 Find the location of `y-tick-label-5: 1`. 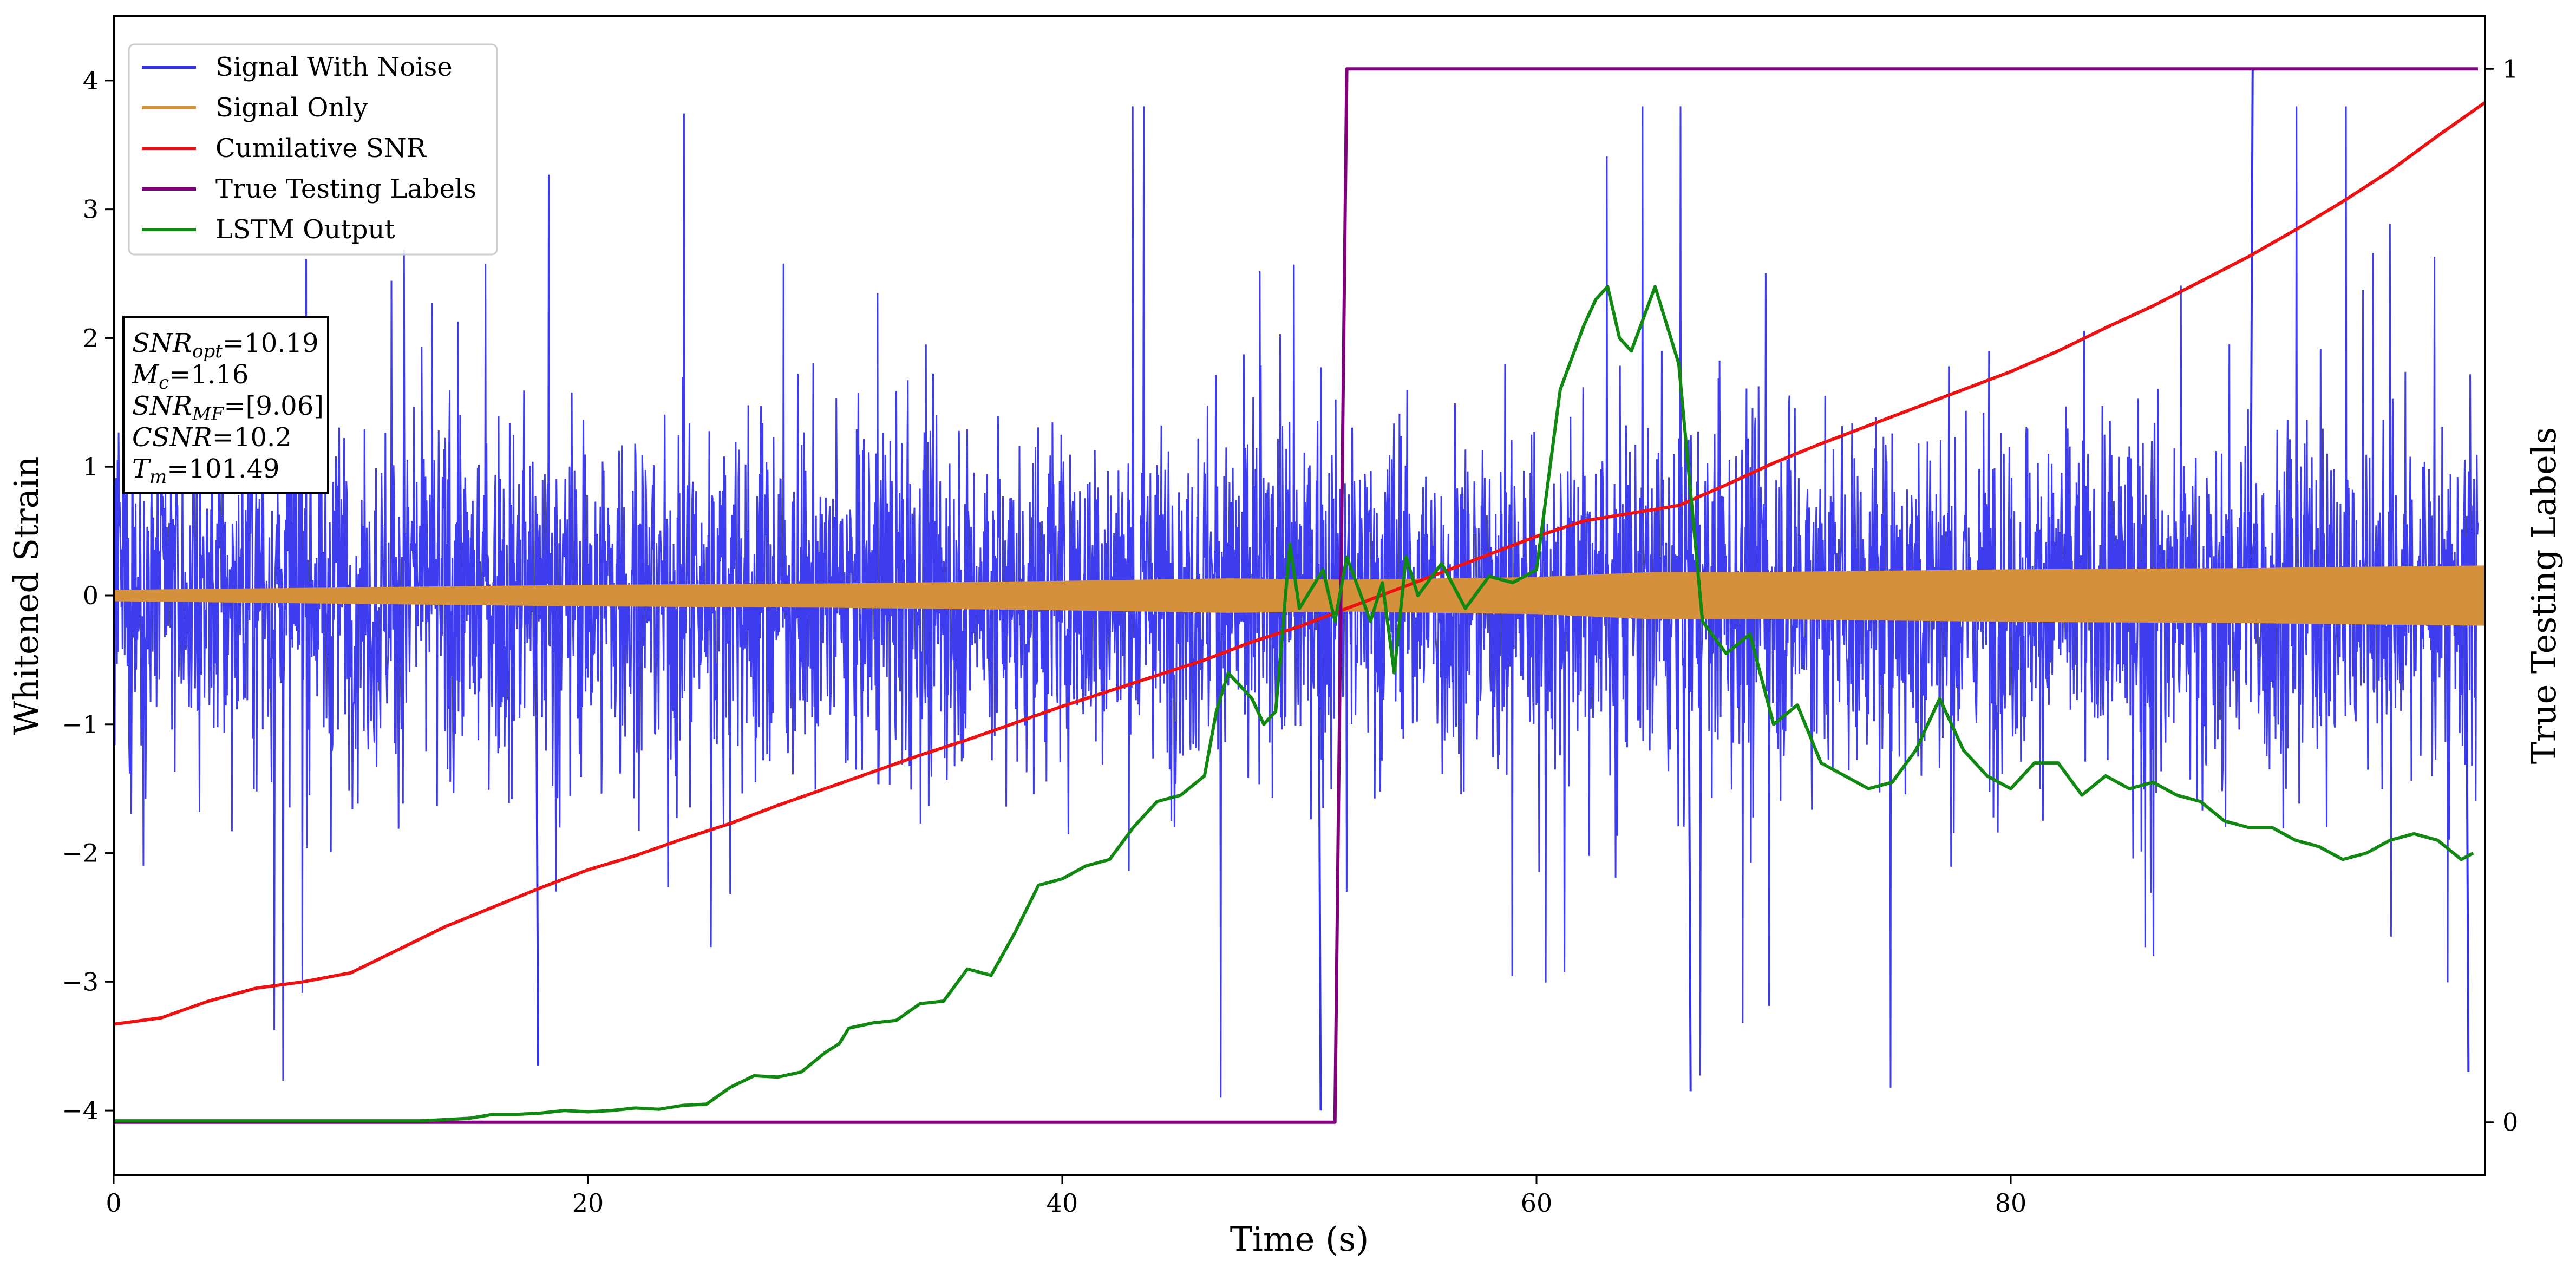

y-tick-label-5: 1 is located at coordinates (91, 466).